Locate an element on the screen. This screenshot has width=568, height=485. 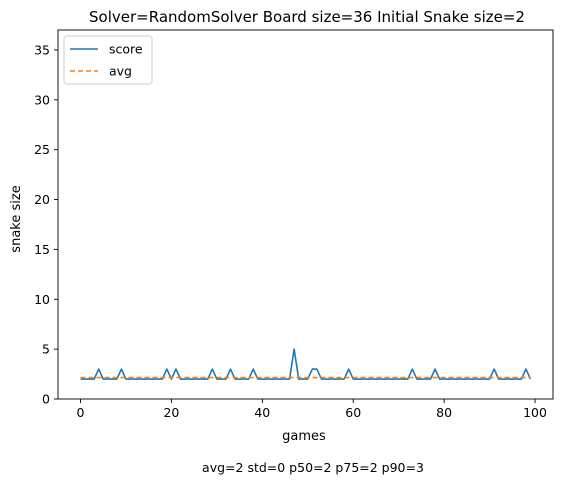
series-line-score is located at coordinates (306, 364).